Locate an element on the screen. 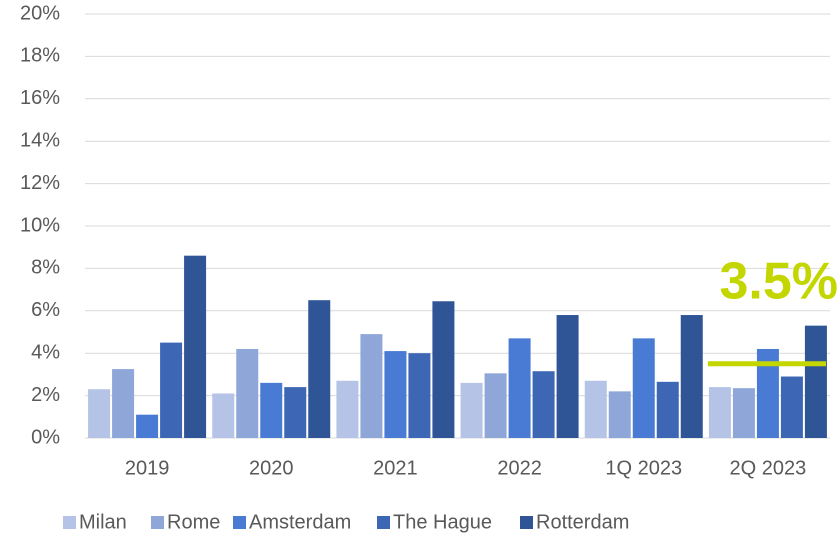 The image size is (840, 536). legend-label: Rotterdam is located at coordinates (582, 522).